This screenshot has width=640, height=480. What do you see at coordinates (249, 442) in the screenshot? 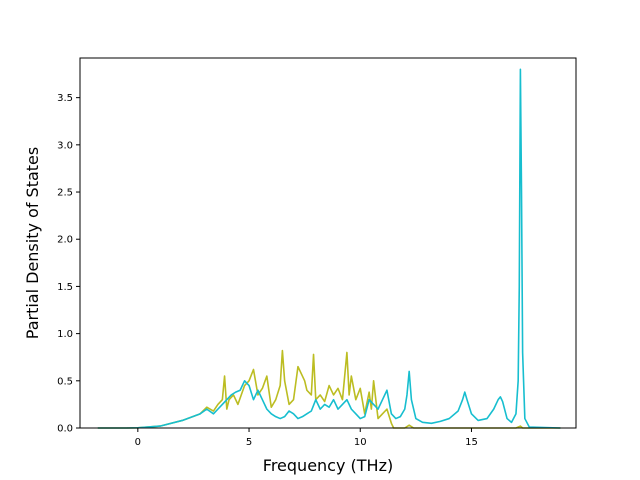
I see `x-tick-label: 5` at bounding box center [249, 442].